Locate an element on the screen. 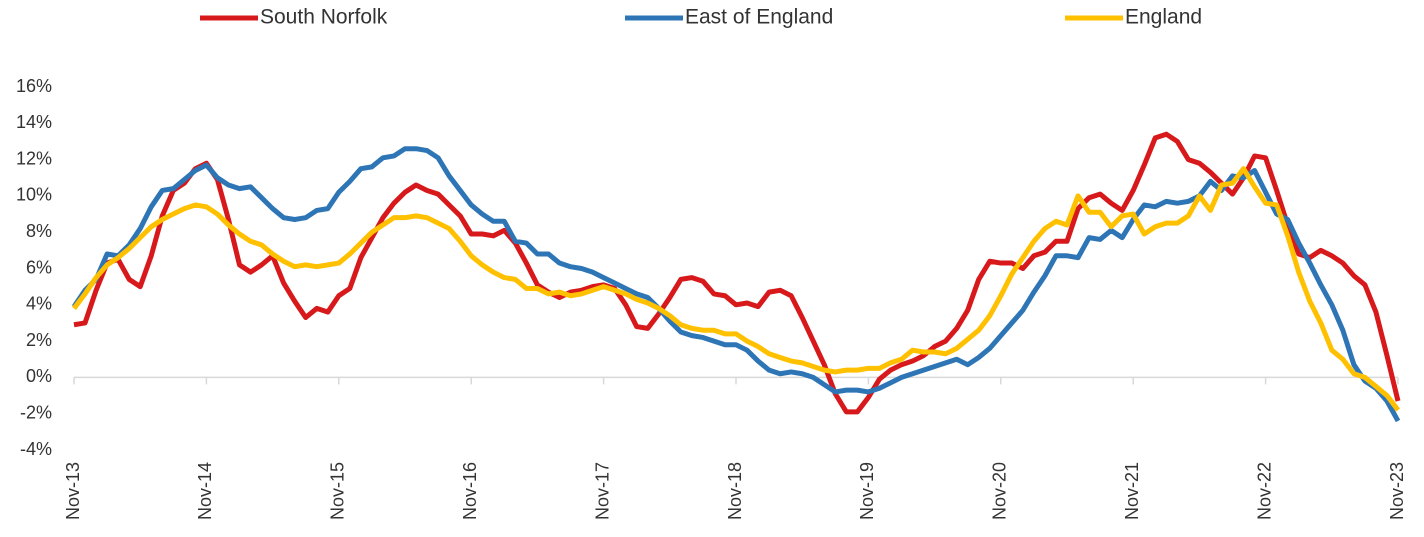 This screenshot has width=1424, height=537. x-tick-label: Nov-20 is located at coordinates (1000, 491).